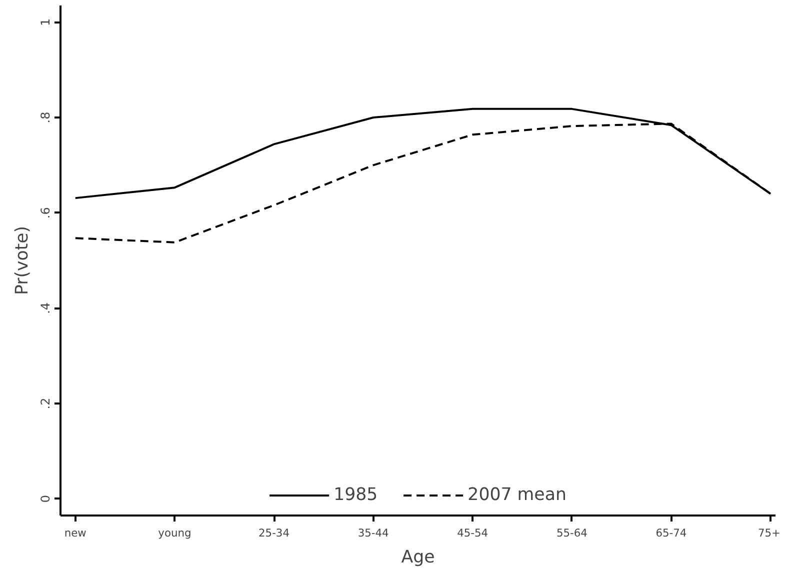  What do you see at coordinates (517, 495) in the screenshot?
I see `legend-label: 2007 mean` at bounding box center [517, 495].